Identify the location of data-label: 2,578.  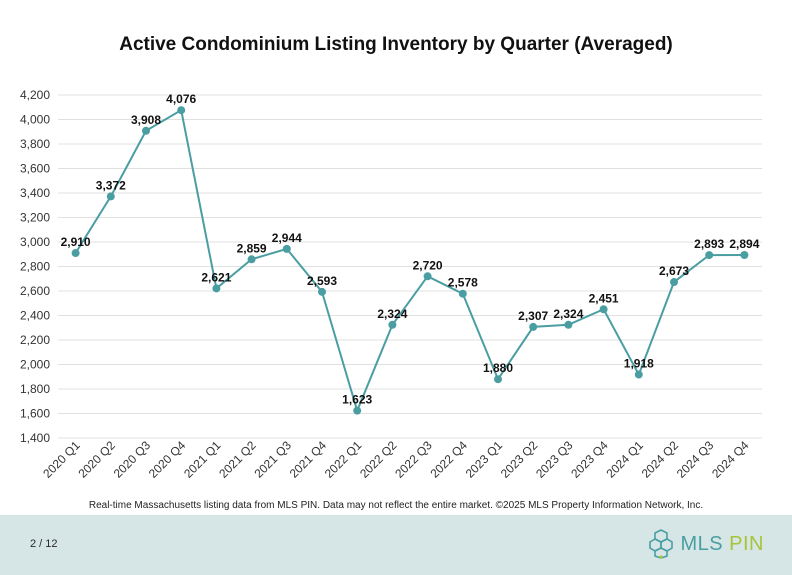
(463, 283).